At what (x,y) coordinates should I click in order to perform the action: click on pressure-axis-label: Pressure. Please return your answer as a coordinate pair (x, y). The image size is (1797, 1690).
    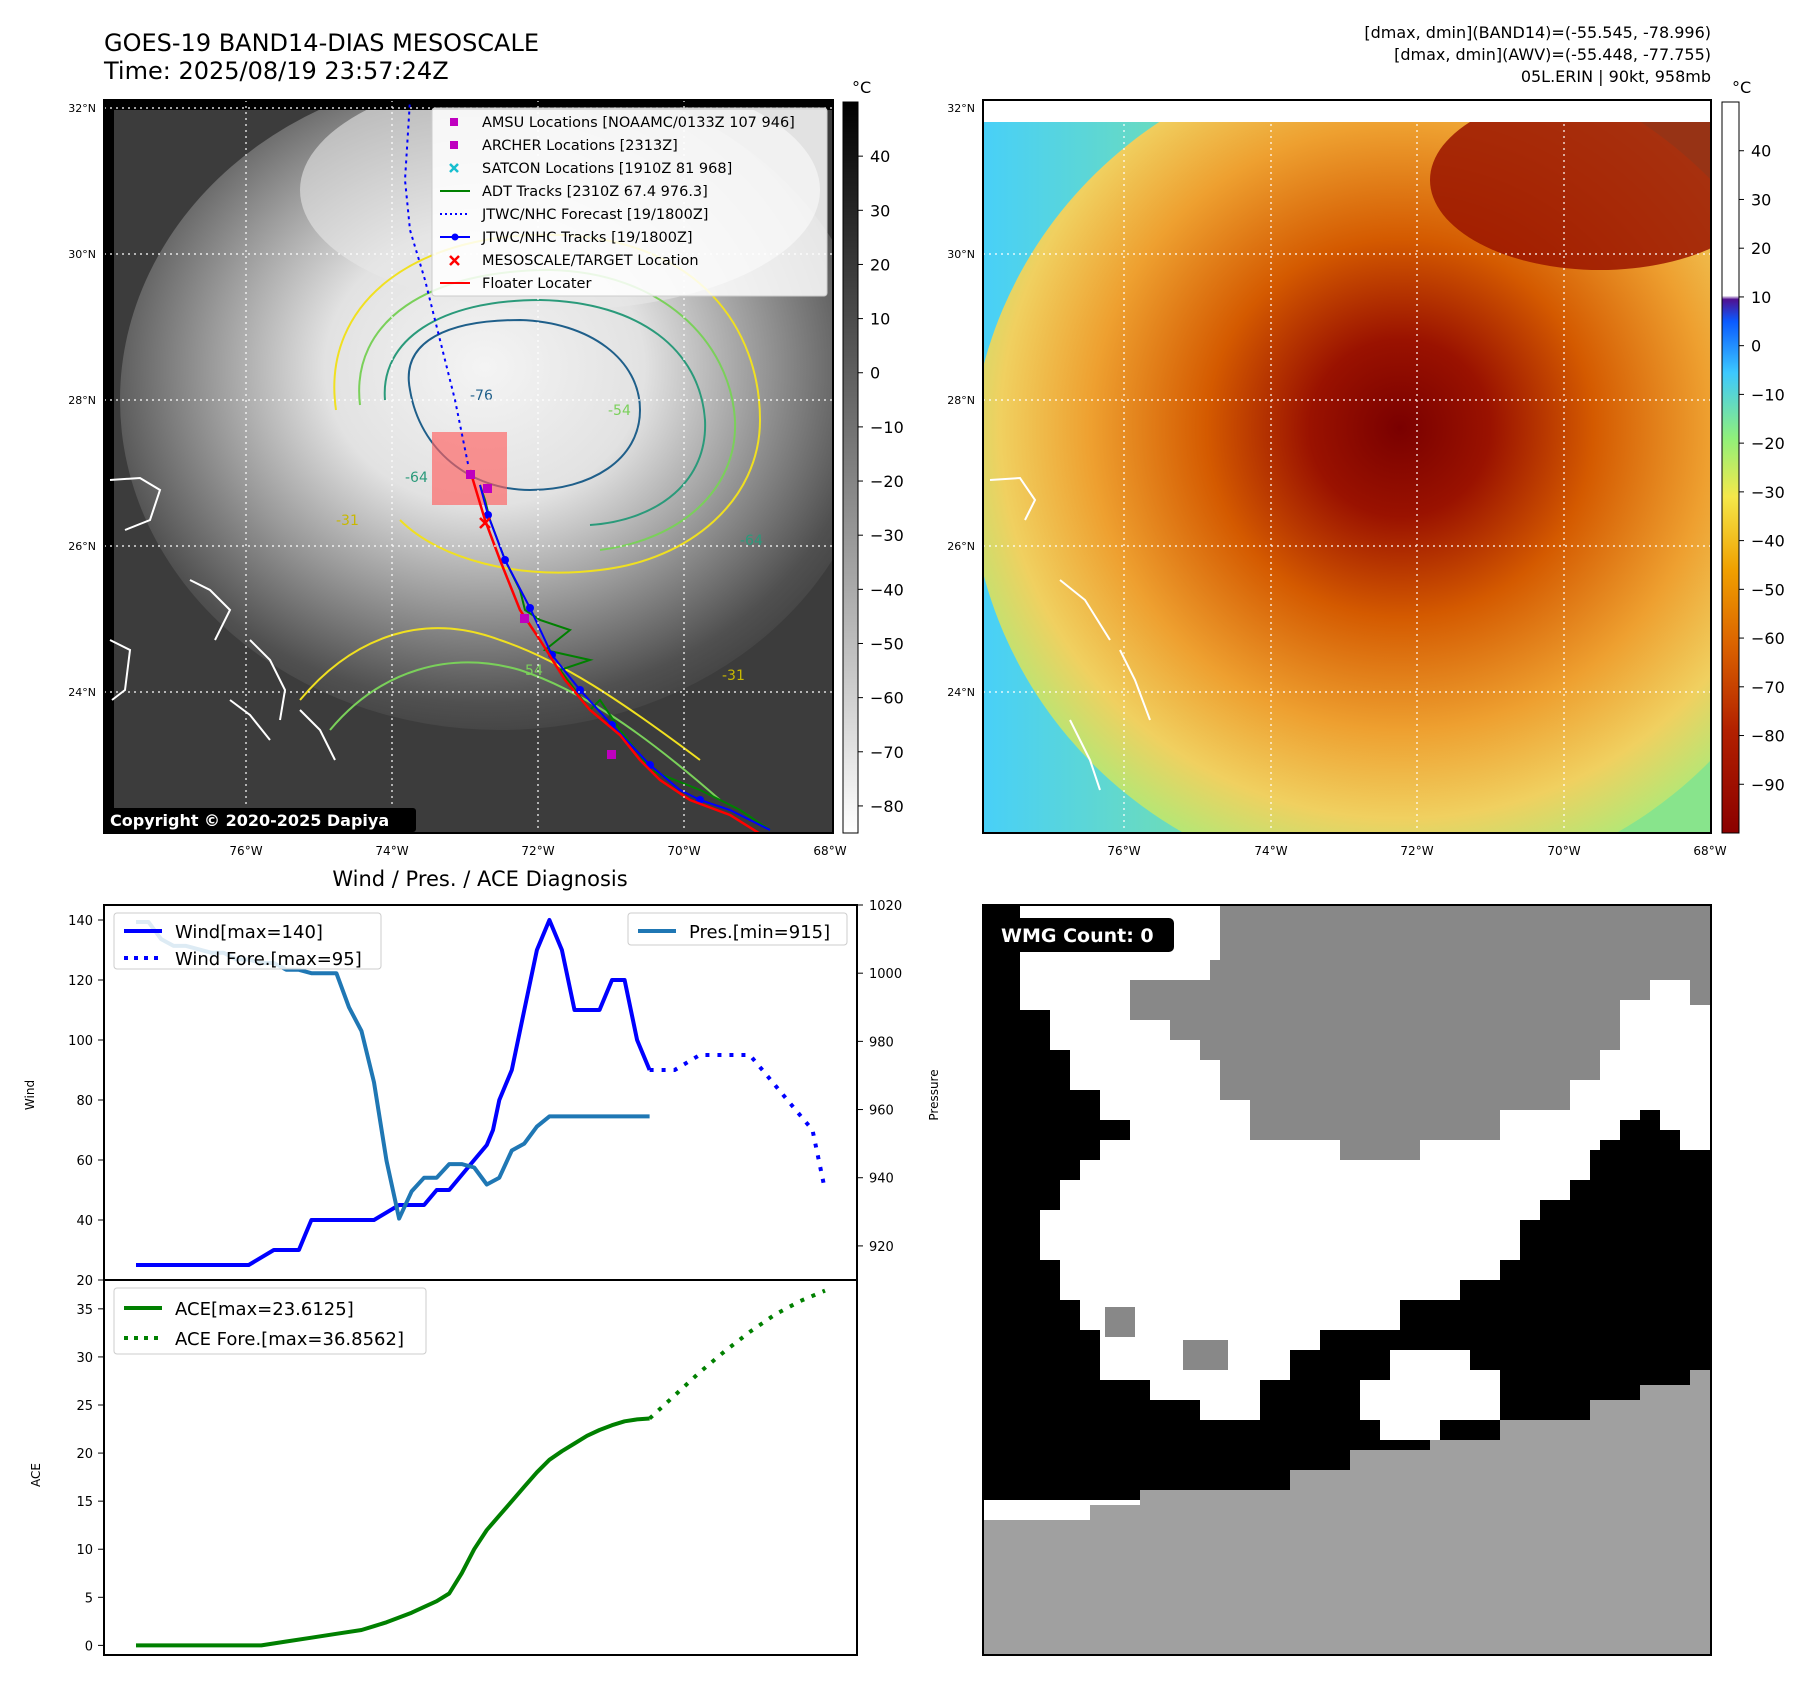
    Looking at the image, I should click on (934, 1094).